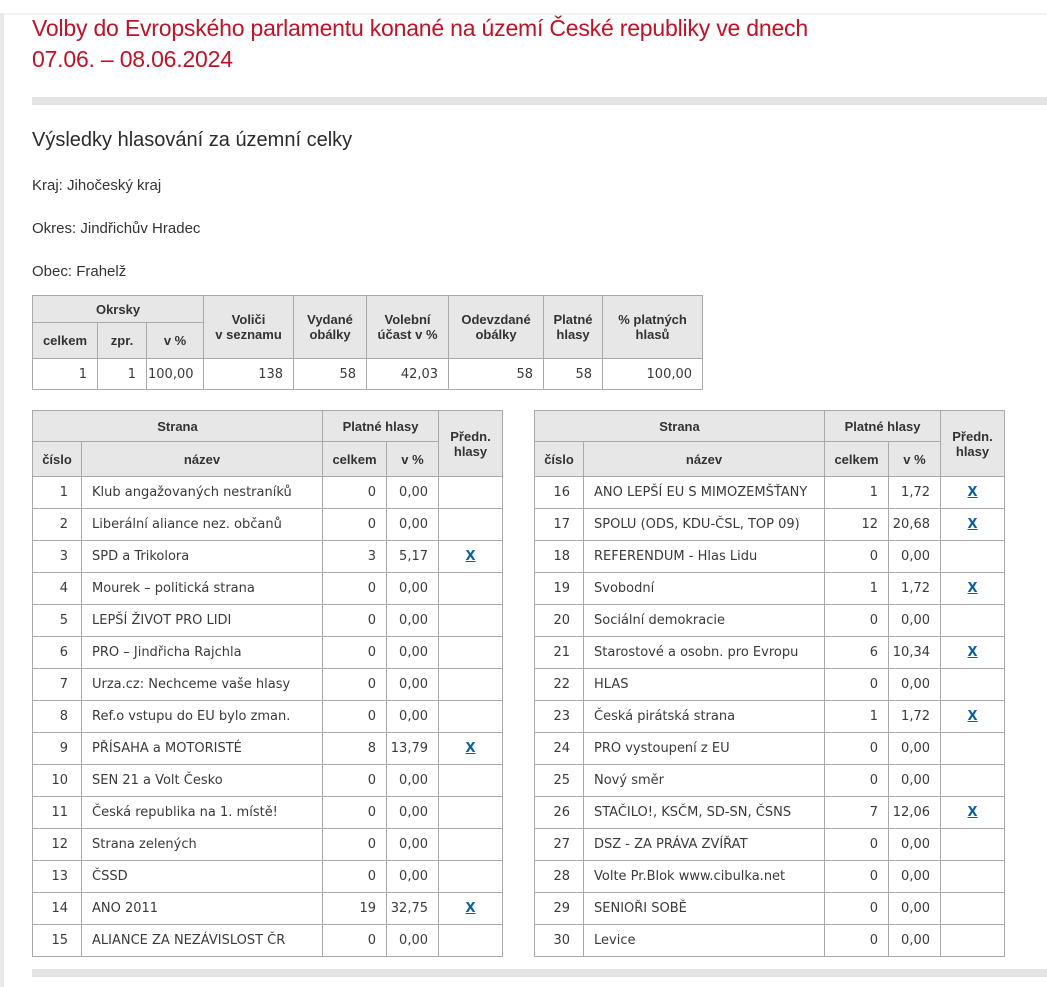 The height and width of the screenshot is (987, 1047). I want to click on party-row: 18 REFERENDUM - Hlas Lidu 0 0,00, so click(769, 556).